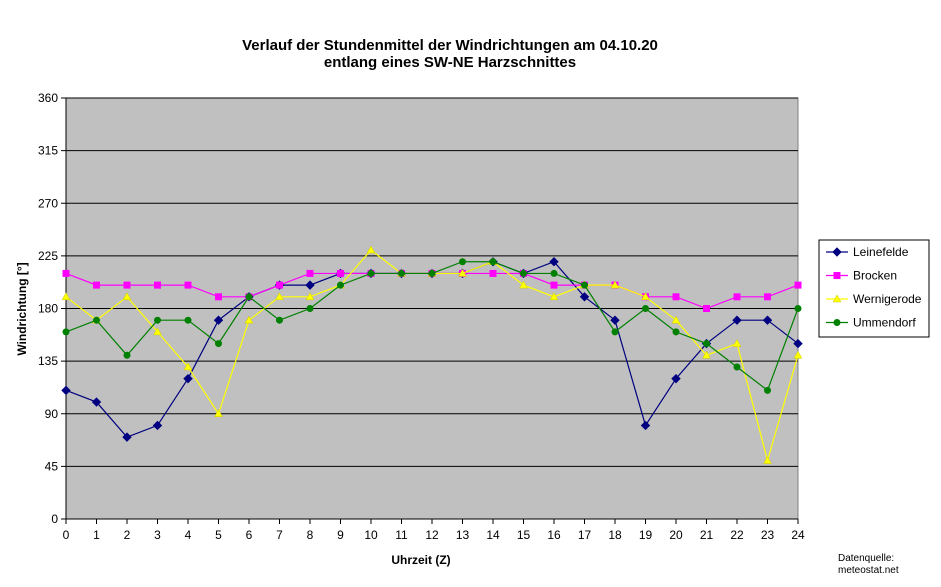 This screenshot has height=587, width=941. I want to click on source-label: Datenquelle:, so click(866, 558).